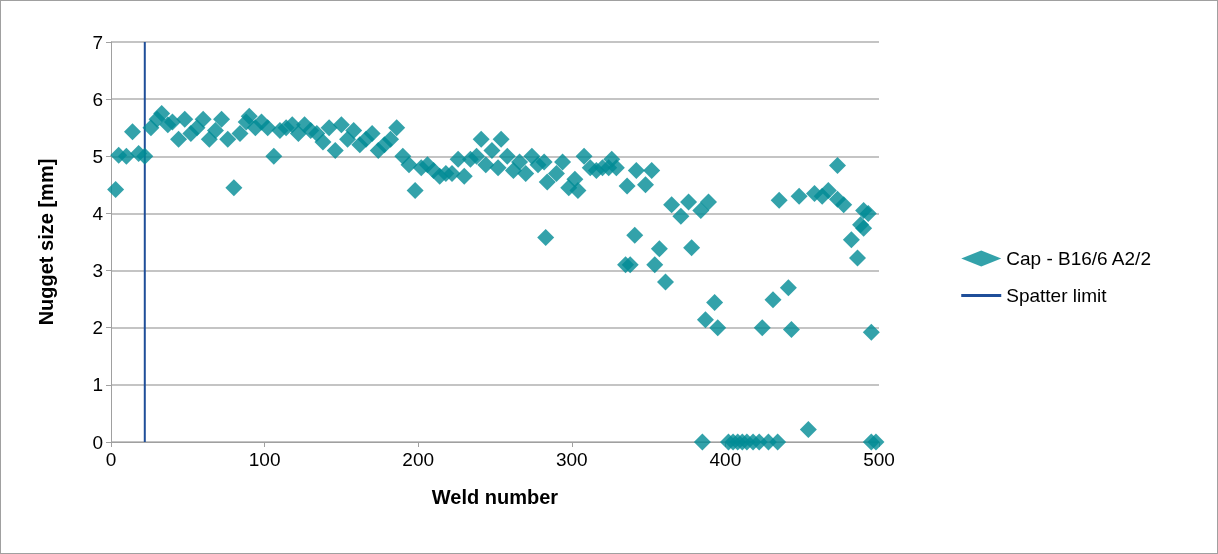  What do you see at coordinates (97, 156) in the screenshot?
I see `y-tick-label: 5` at bounding box center [97, 156].